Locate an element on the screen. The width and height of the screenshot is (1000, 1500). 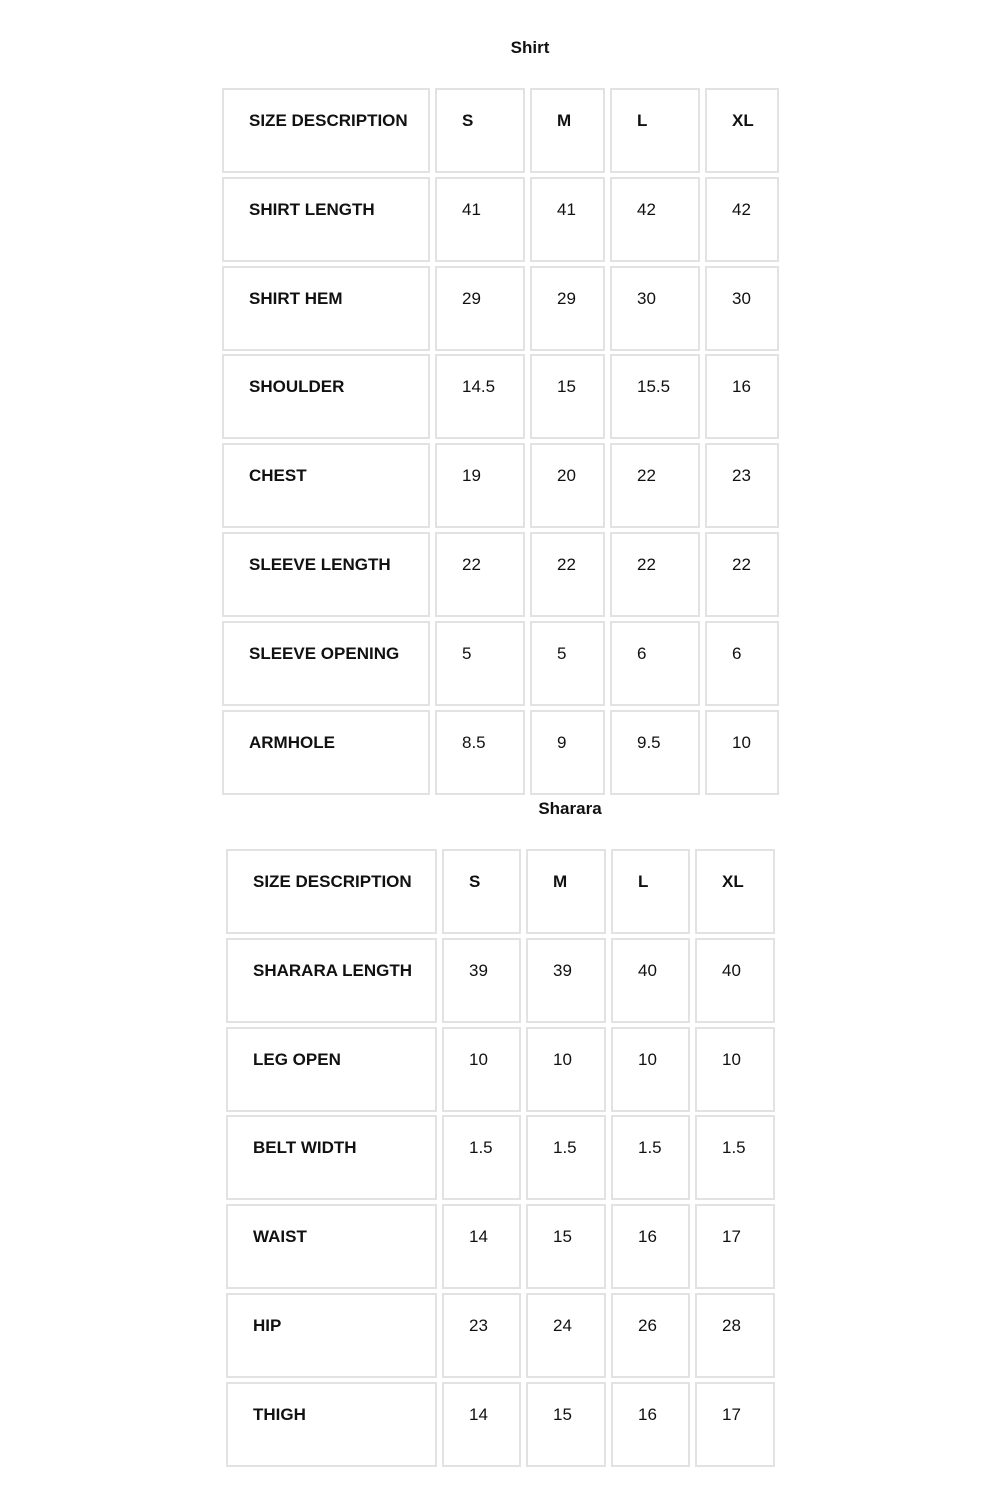
sharara-header-cell: S is located at coordinates (481, 891).